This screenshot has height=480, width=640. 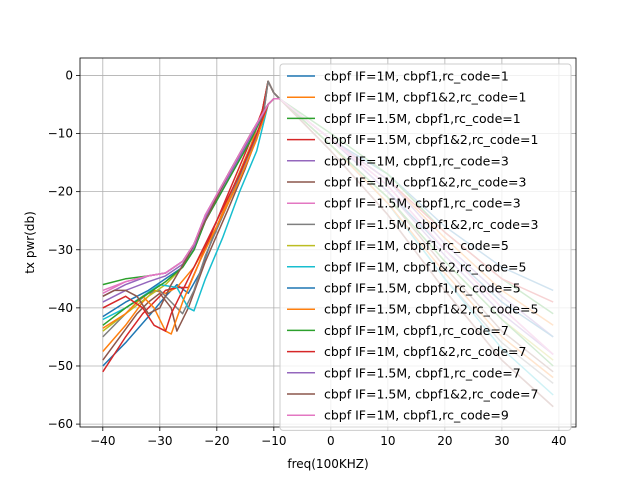 I want to click on y-tick-label: 0, so click(x=69, y=75).